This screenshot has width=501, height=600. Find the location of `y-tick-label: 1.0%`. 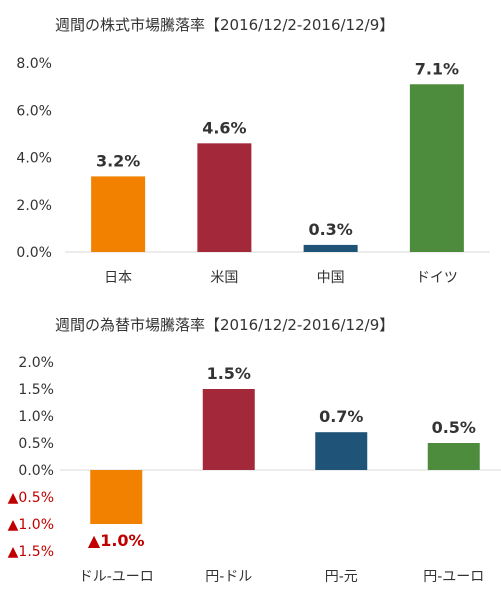

y-tick-label: 1.0% is located at coordinates (36, 417).